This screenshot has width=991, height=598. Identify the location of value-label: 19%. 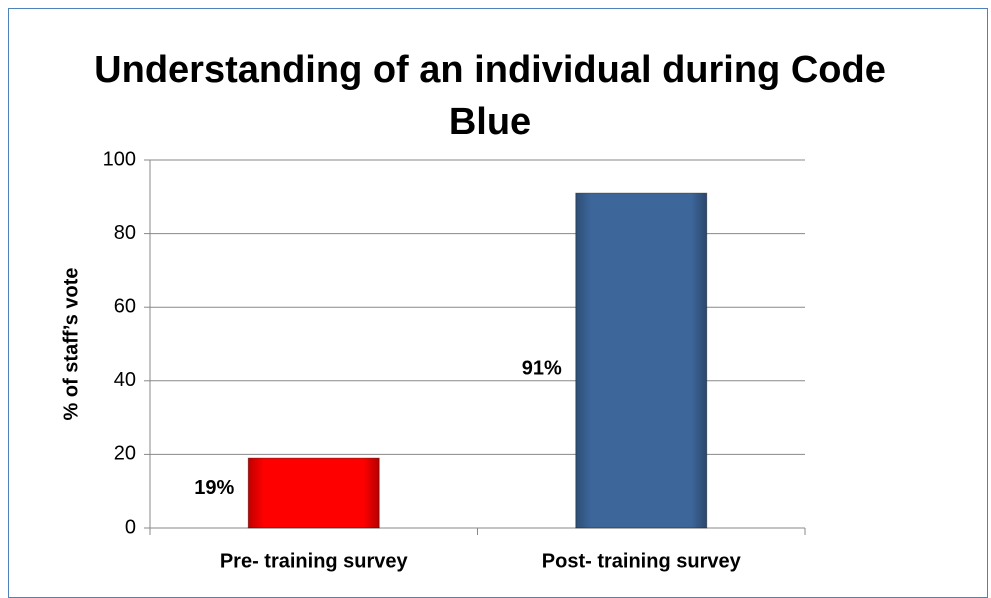
(214, 488).